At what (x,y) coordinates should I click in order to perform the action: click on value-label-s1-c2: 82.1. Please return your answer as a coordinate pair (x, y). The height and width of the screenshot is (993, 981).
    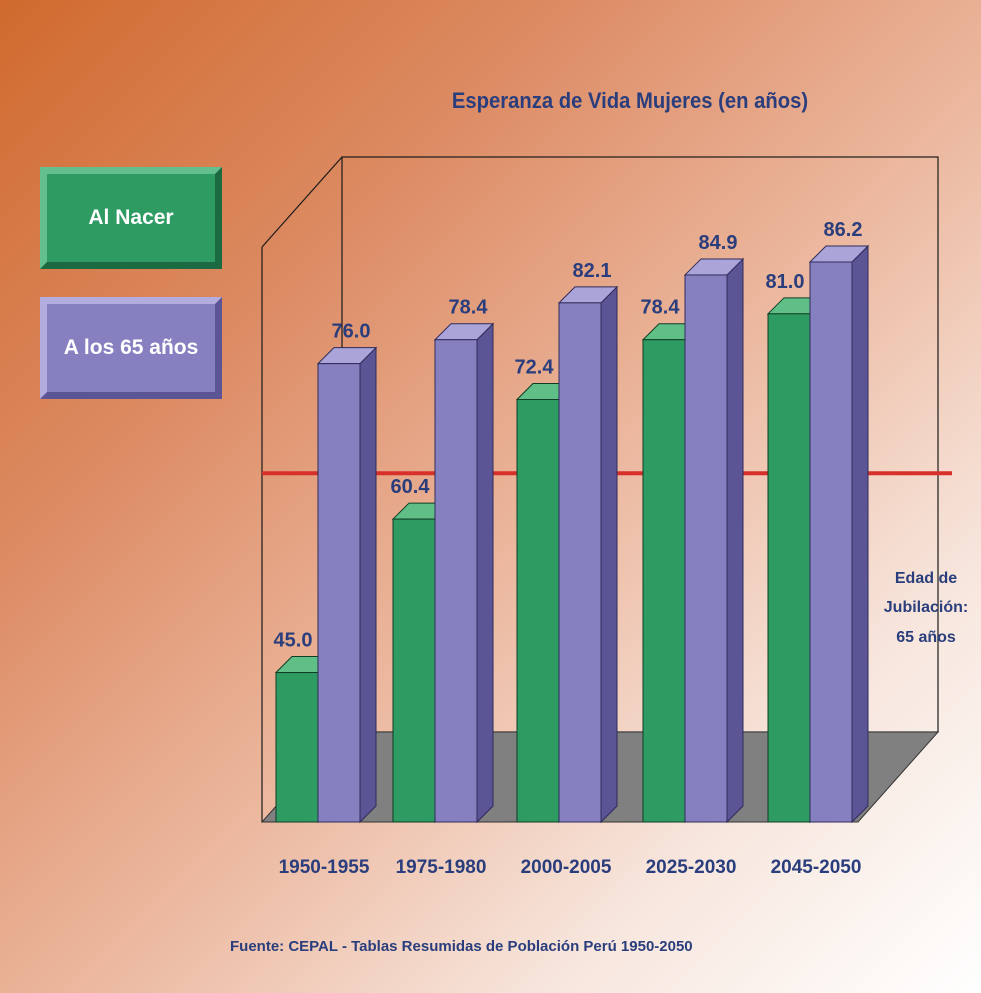
    Looking at the image, I should click on (592, 271).